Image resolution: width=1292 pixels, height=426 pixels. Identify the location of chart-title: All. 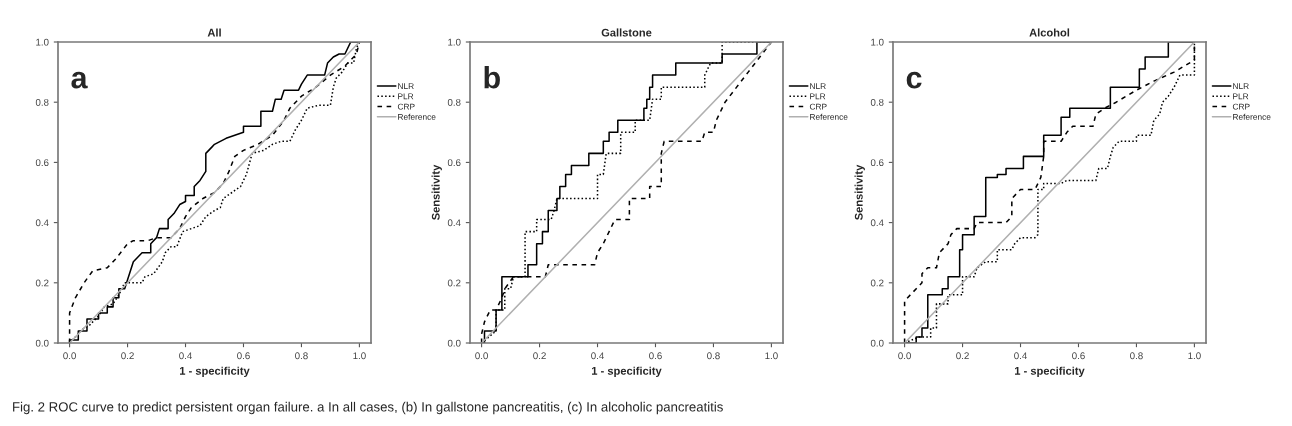
(214, 32).